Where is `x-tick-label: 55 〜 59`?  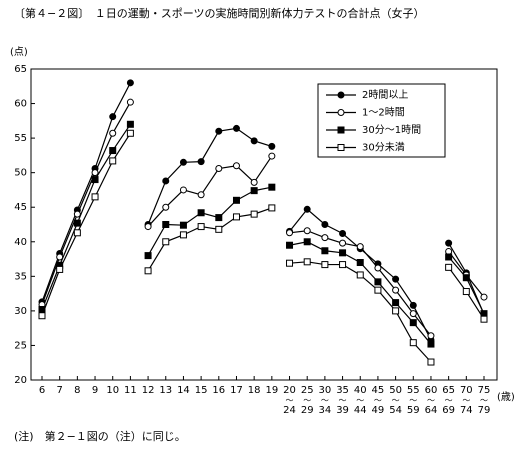 x-tick-label: 55 〜 59 is located at coordinates (413, 400).